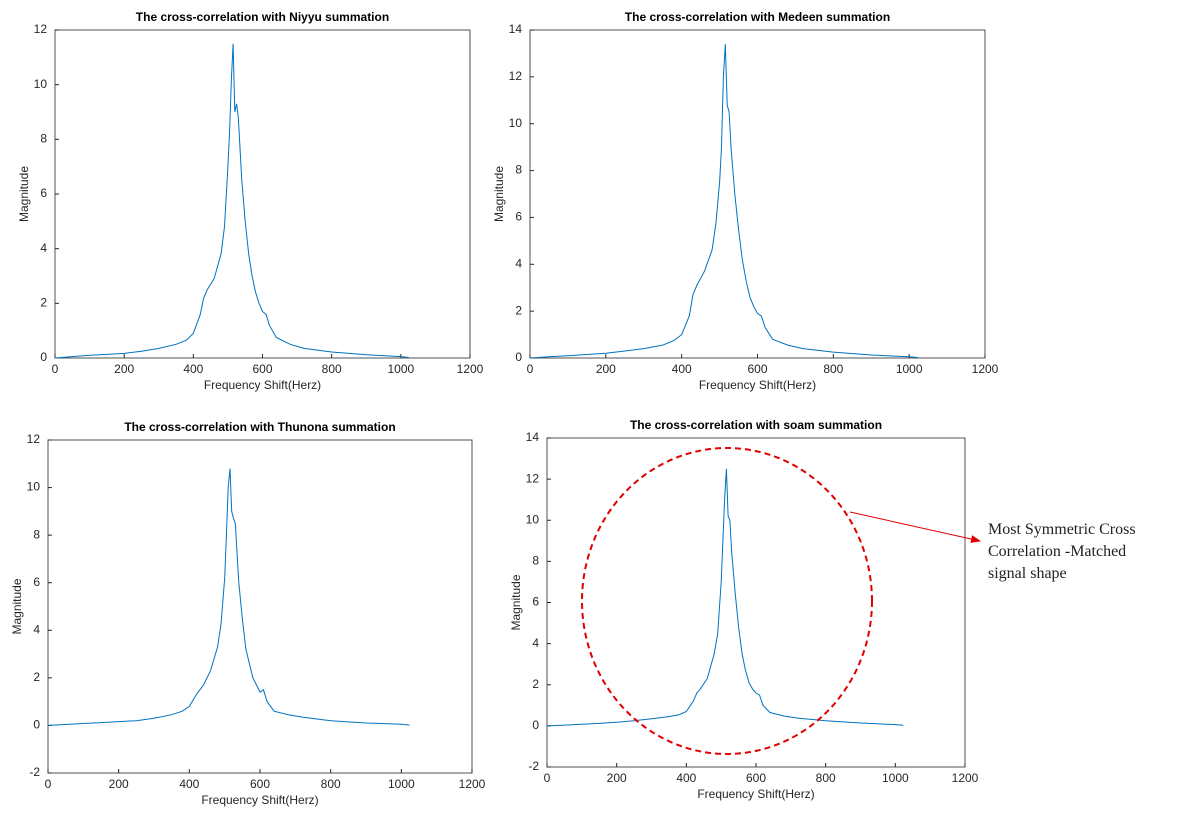 This screenshot has width=1199, height=814. What do you see at coordinates (1027, 573) in the screenshot?
I see `annotation: signal shape` at bounding box center [1027, 573].